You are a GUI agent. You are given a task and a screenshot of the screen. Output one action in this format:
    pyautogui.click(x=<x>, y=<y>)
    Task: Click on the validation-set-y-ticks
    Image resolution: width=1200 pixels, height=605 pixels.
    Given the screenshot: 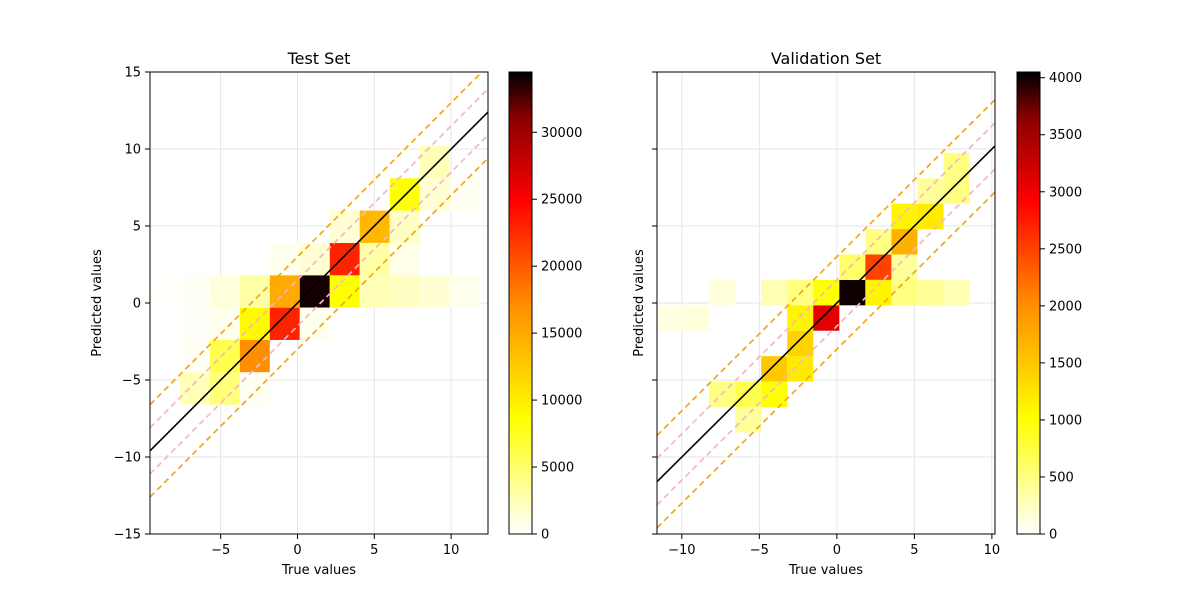 What is the action you would take?
    pyautogui.click(x=654, y=303)
    